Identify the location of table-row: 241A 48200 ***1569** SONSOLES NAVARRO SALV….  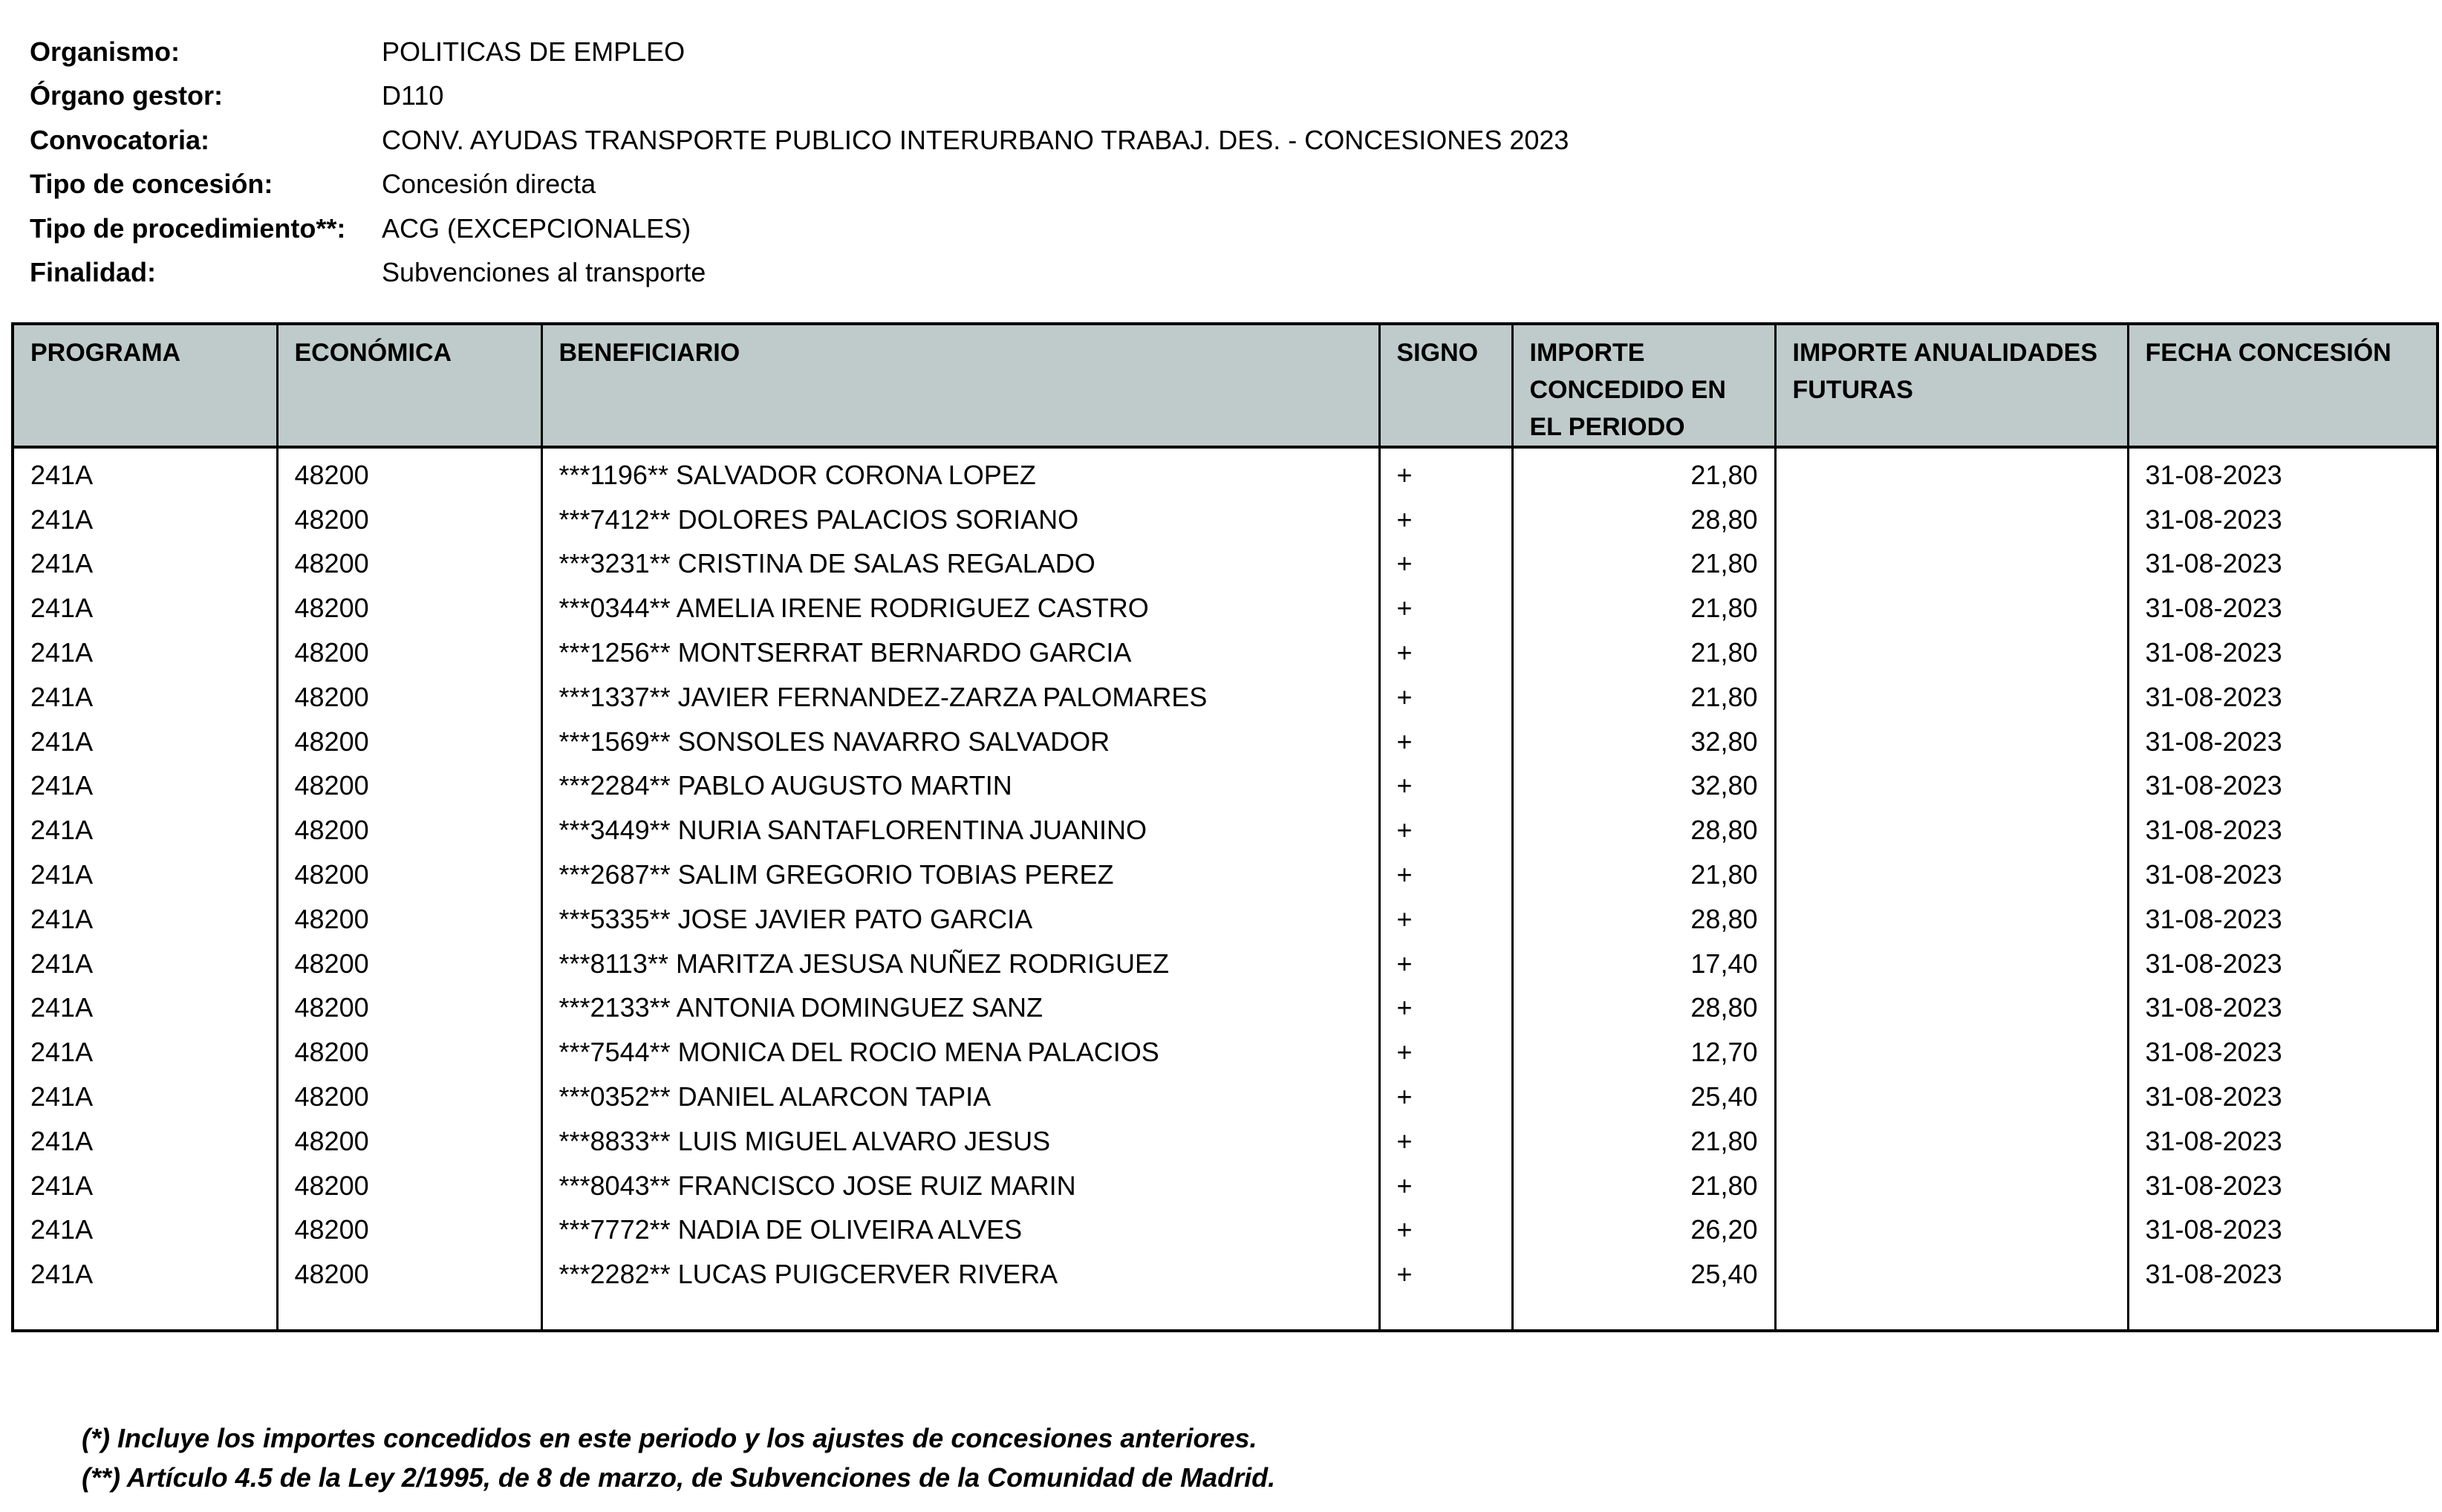
(1225, 741).